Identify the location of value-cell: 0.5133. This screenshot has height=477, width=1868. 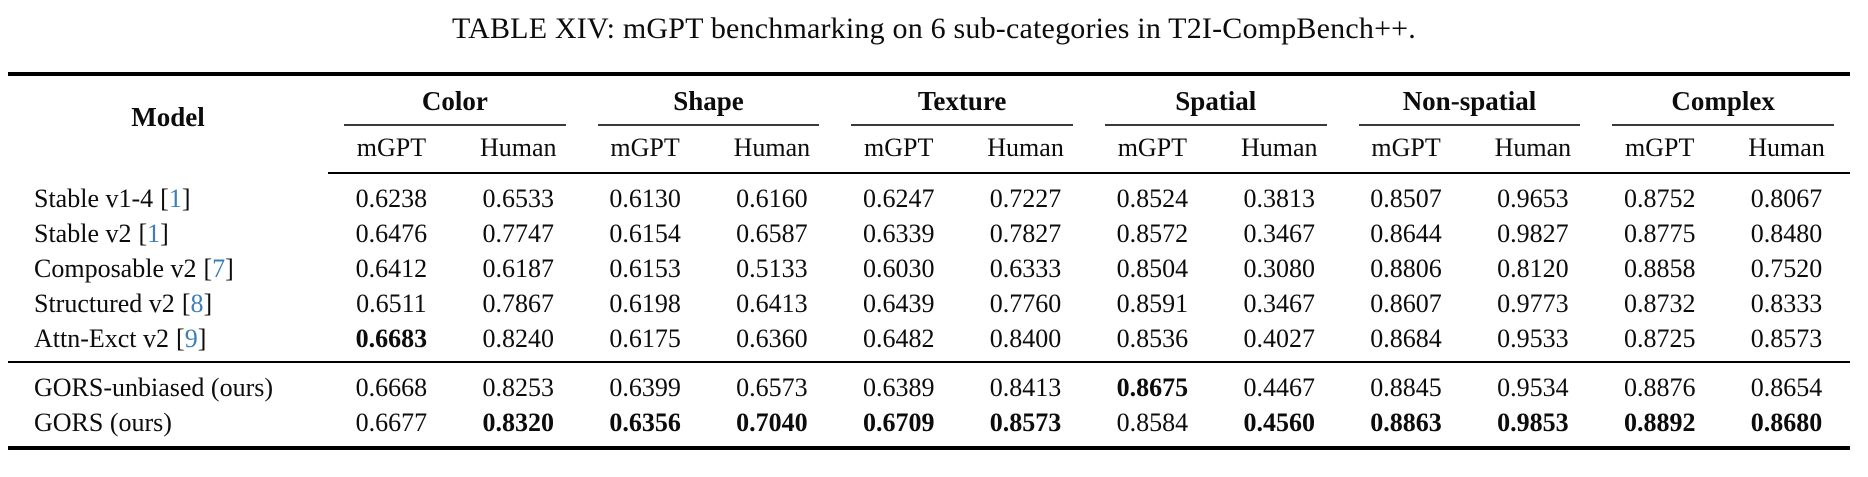
(772, 268).